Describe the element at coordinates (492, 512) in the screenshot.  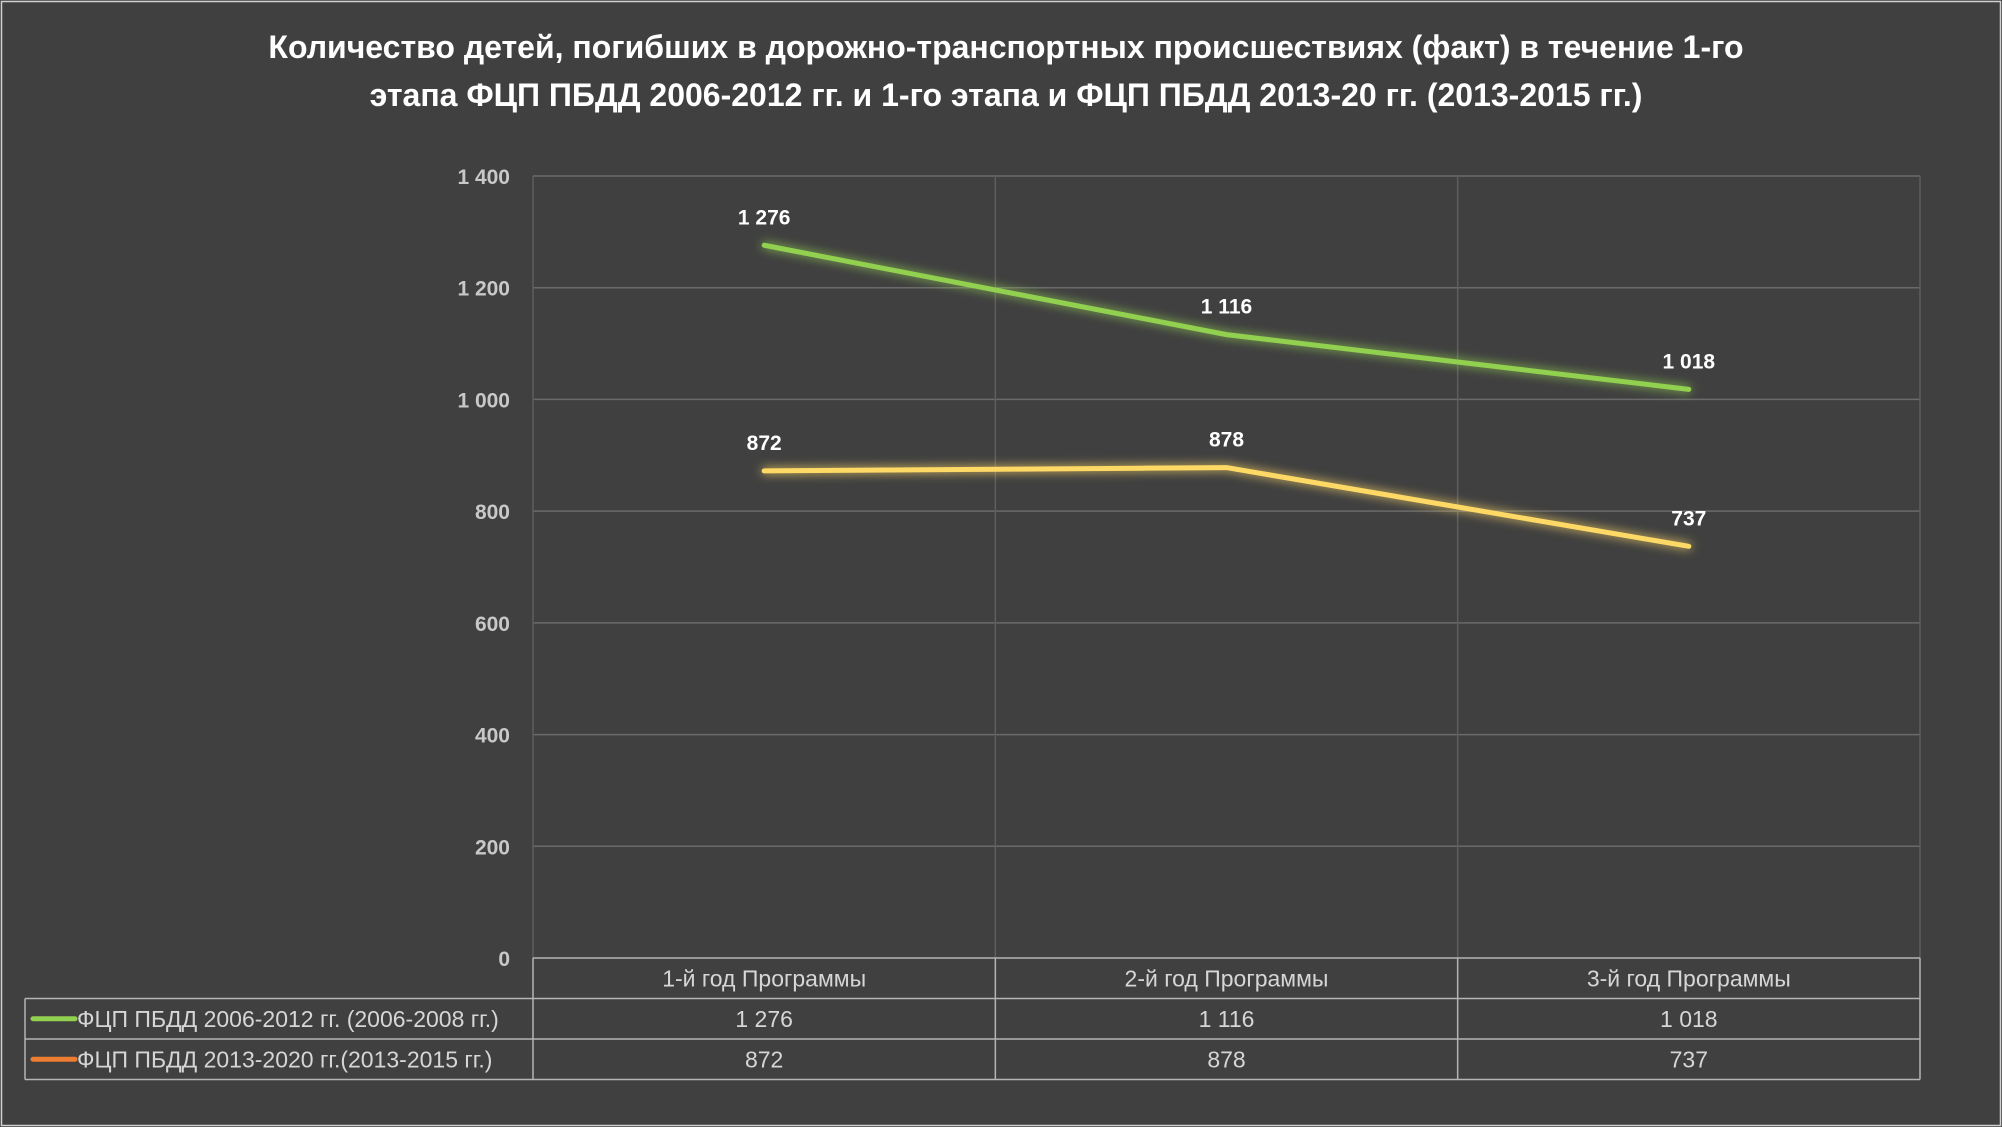
I see `y-tick-label: 800` at that location.